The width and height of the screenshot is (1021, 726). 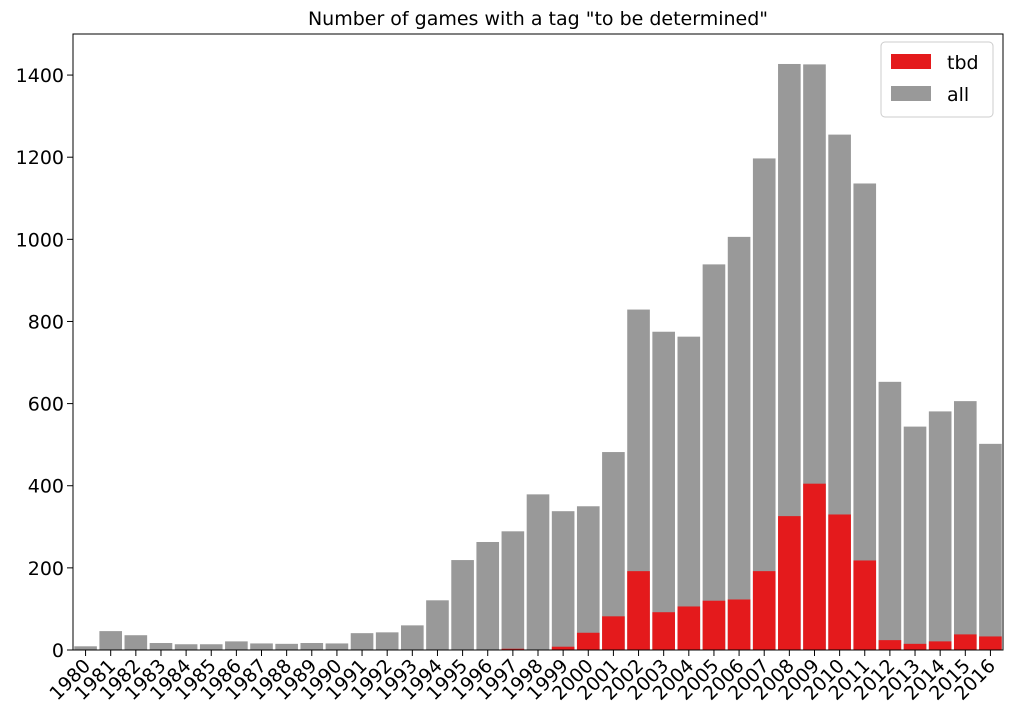 What do you see at coordinates (890, 645) in the screenshot?
I see `bar-tbd-2012` at bounding box center [890, 645].